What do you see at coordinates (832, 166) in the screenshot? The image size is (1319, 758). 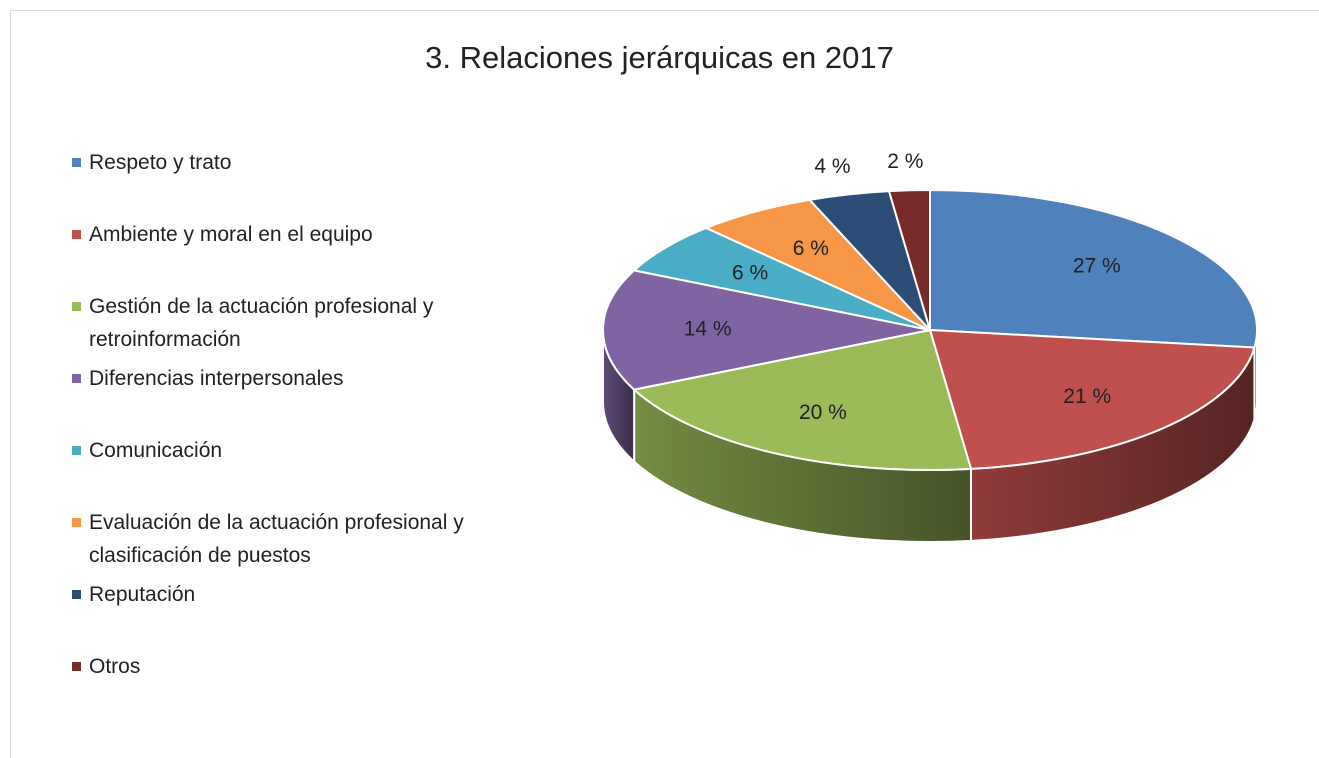 I see `data-label: 4 %` at bounding box center [832, 166].